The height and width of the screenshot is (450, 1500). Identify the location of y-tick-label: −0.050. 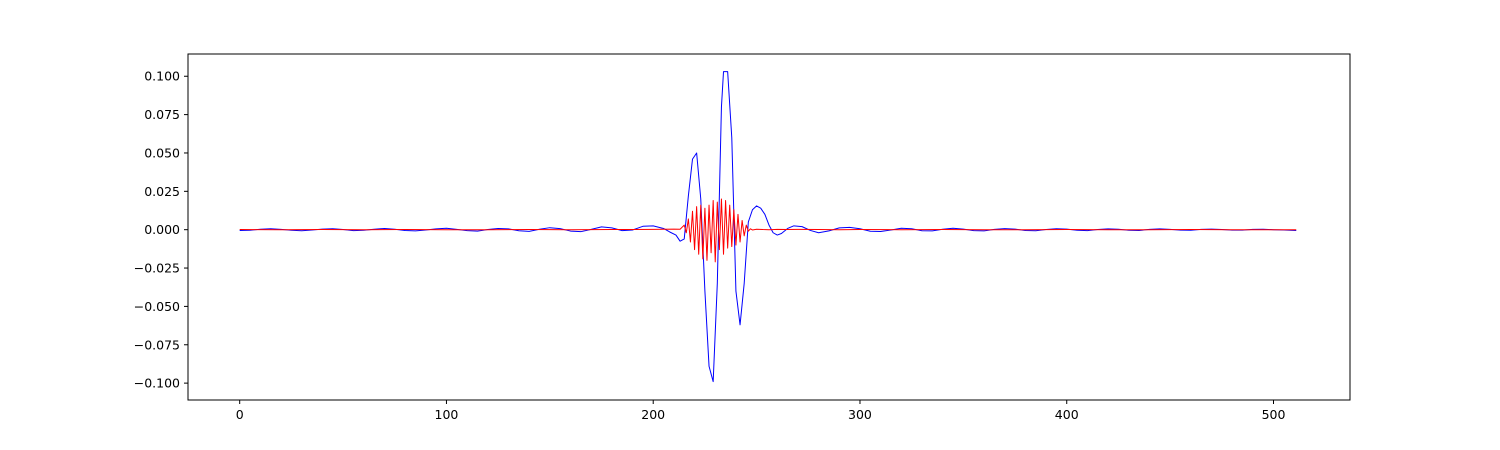
(157, 306).